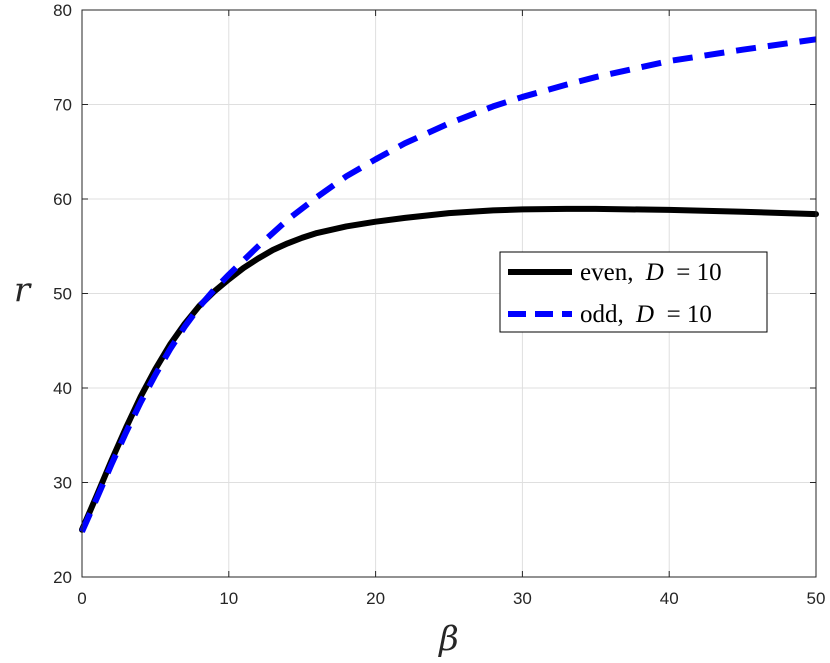 This screenshot has width=830, height=663. Describe the element at coordinates (669, 598) in the screenshot. I see `x-tick-label: 40` at that location.